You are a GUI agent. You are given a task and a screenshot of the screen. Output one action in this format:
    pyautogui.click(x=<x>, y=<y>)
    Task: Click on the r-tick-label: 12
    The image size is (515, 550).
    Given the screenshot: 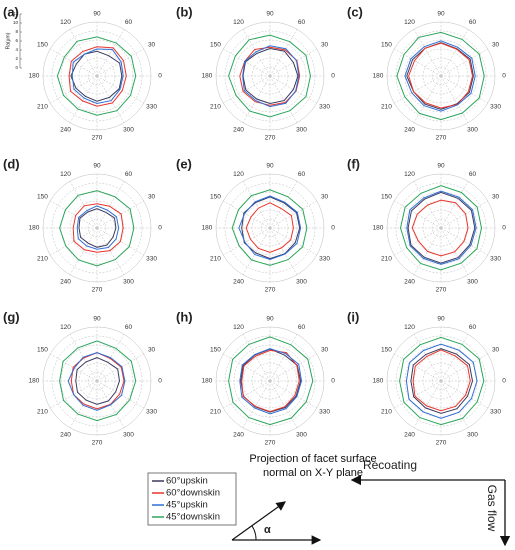 What is the action you would take?
    pyautogui.click(x=16, y=13)
    